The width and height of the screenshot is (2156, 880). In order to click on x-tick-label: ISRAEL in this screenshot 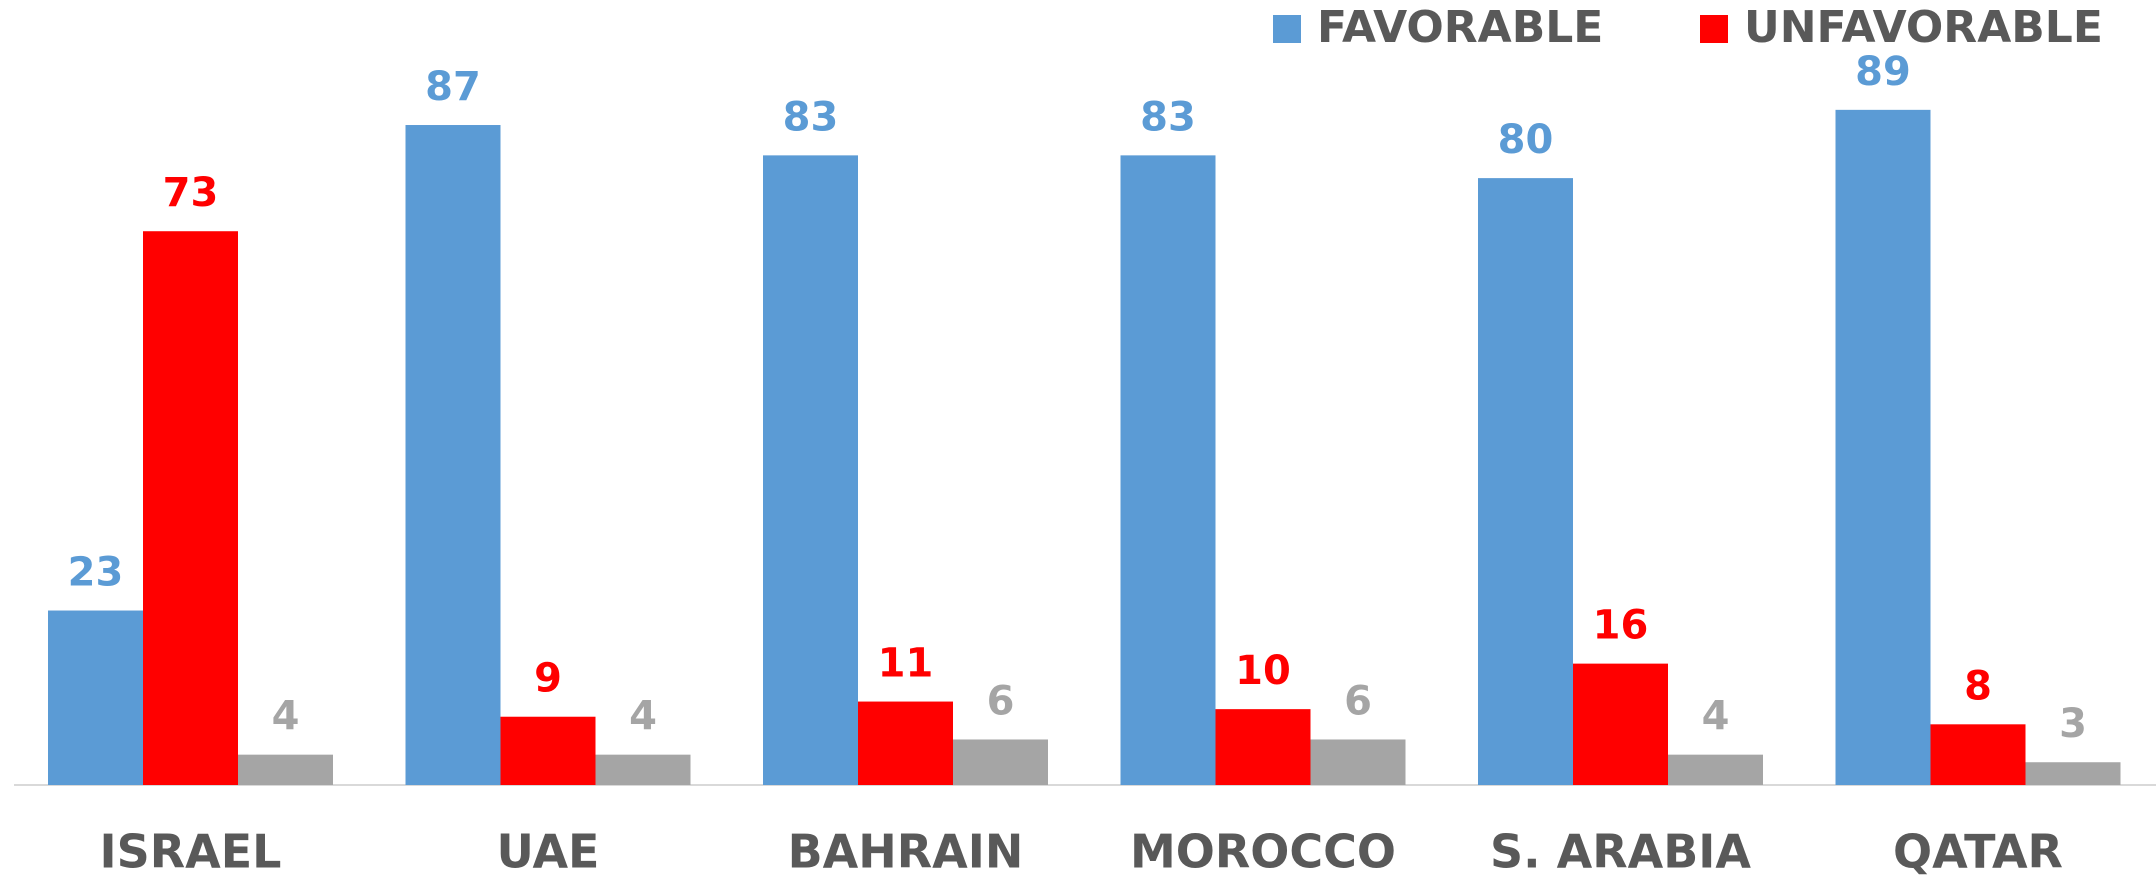, I will do `click(190, 852)`.